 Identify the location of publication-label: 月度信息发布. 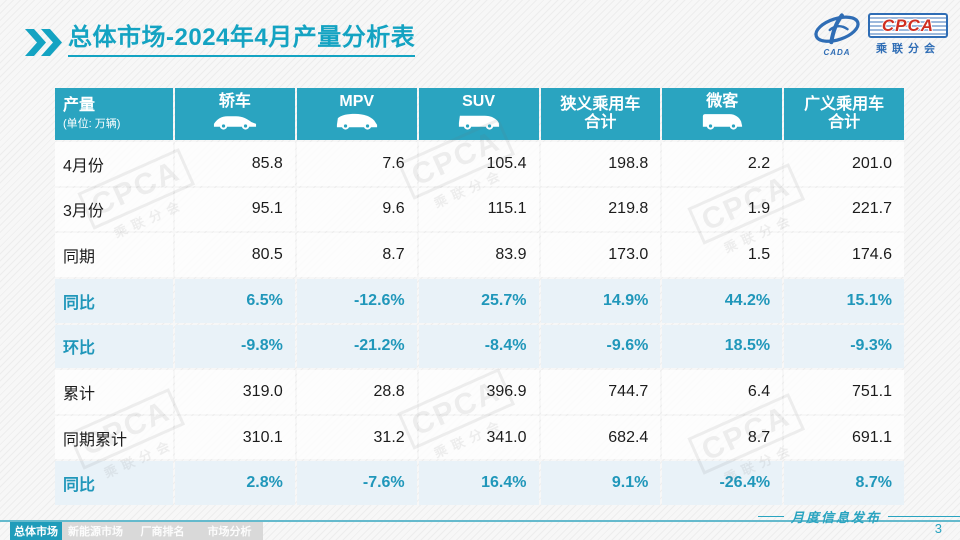
(835, 517).